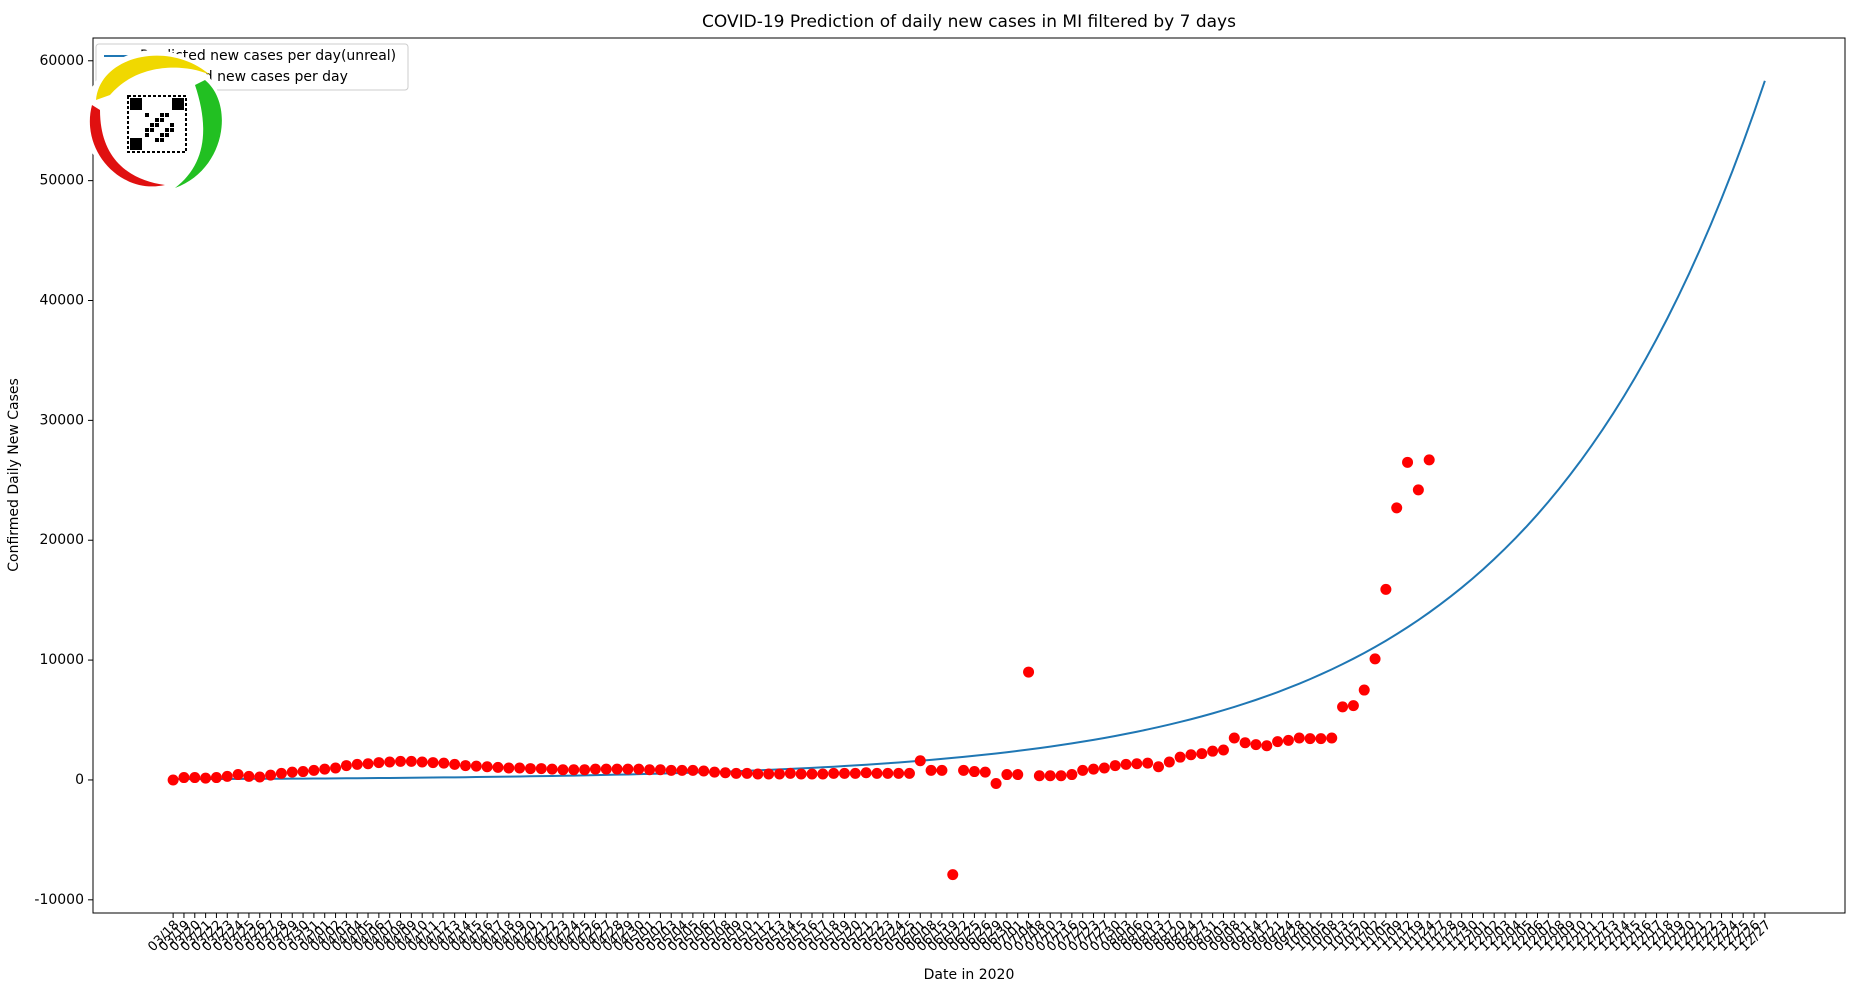 Image resolution: width=1853 pixels, height=991 pixels. Describe the element at coordinates (79, 780) in the screenshot. I see `y-tick-label: 0` at that location.